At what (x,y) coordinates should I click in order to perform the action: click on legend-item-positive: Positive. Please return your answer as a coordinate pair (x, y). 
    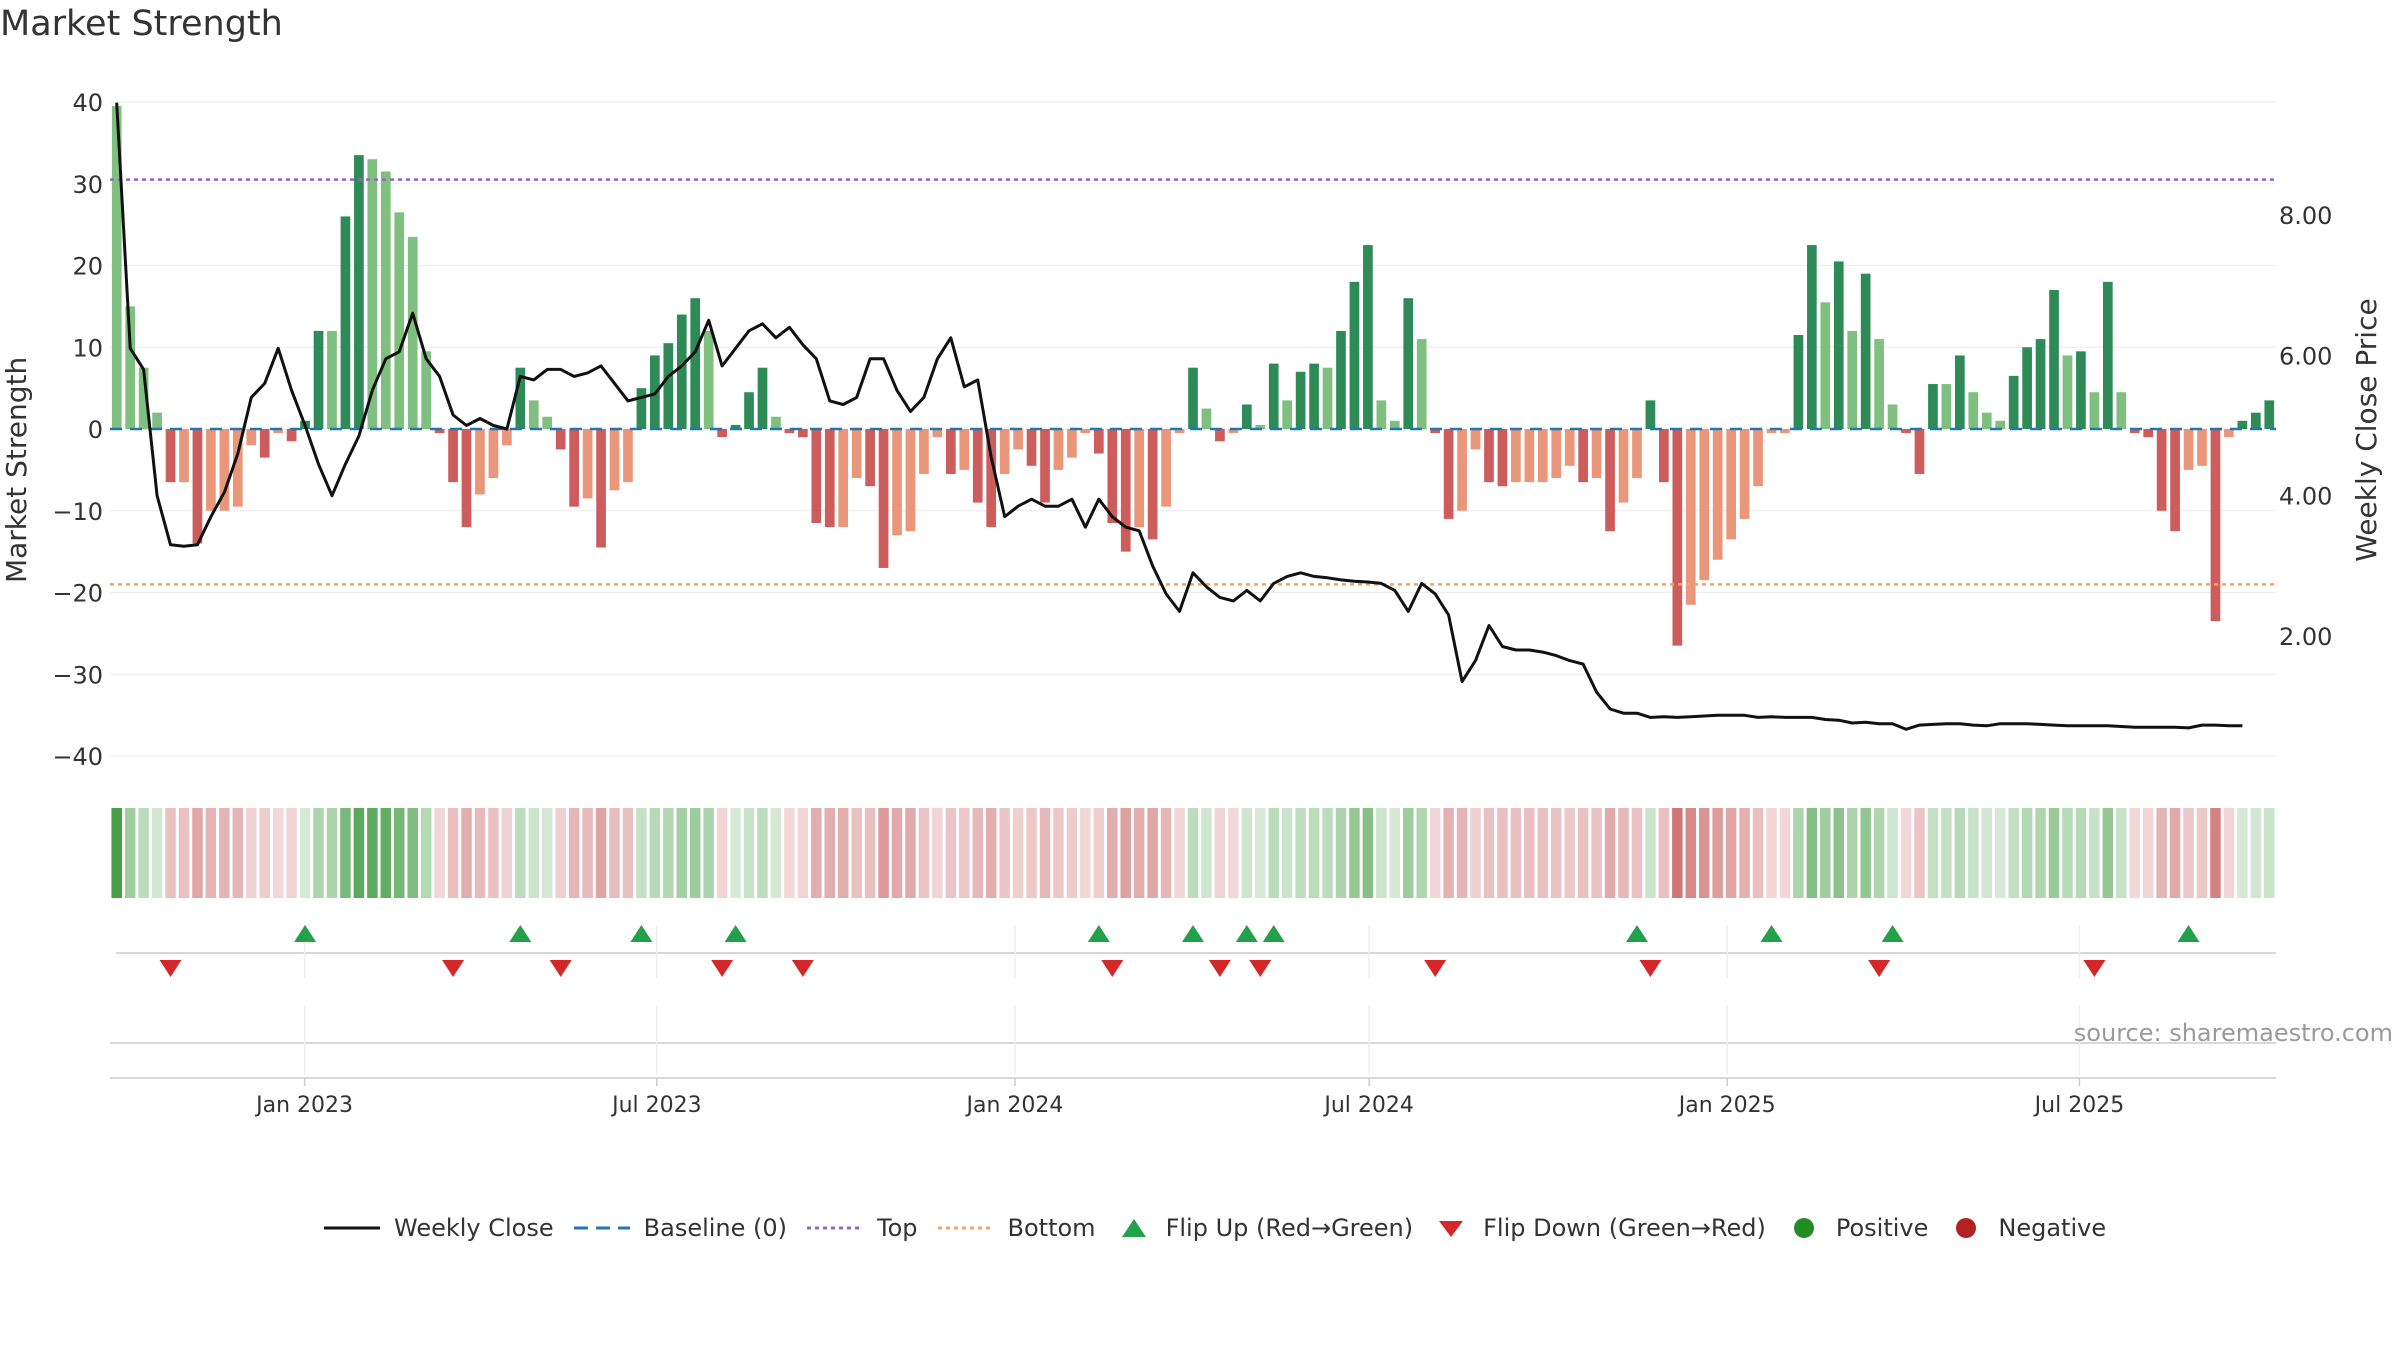
    Looking at the image, I should click on (1856, 1228).